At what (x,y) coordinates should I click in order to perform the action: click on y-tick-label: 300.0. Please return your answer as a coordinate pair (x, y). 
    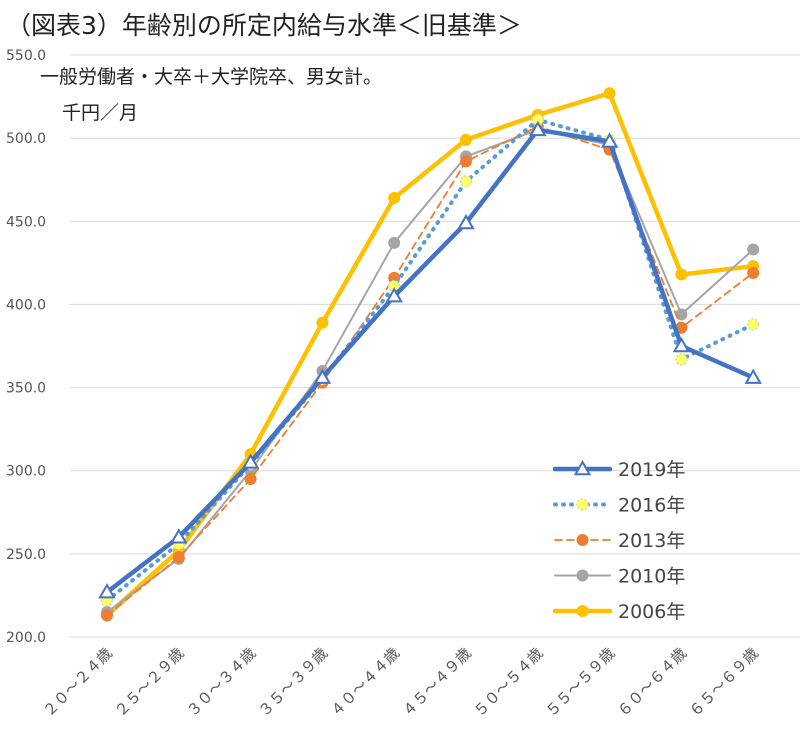
    Looking at the image, I should click on (26, 472).